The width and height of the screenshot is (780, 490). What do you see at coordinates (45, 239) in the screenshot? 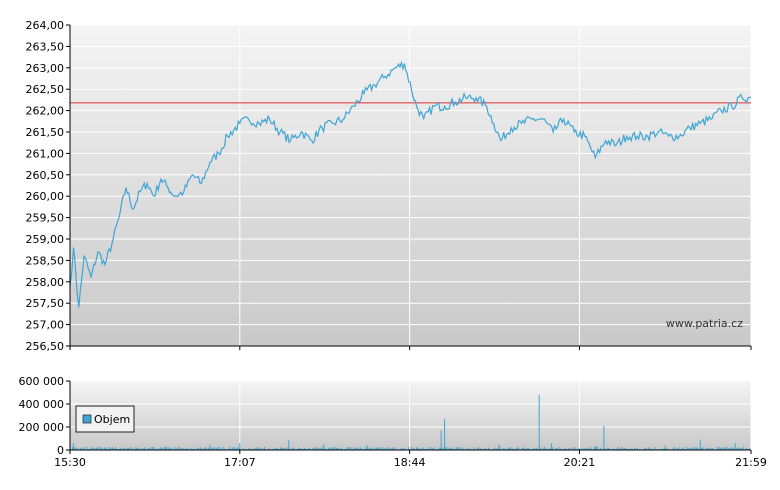
I see `price-y-tick-label: 259,00` at bounding box center [45, 239].